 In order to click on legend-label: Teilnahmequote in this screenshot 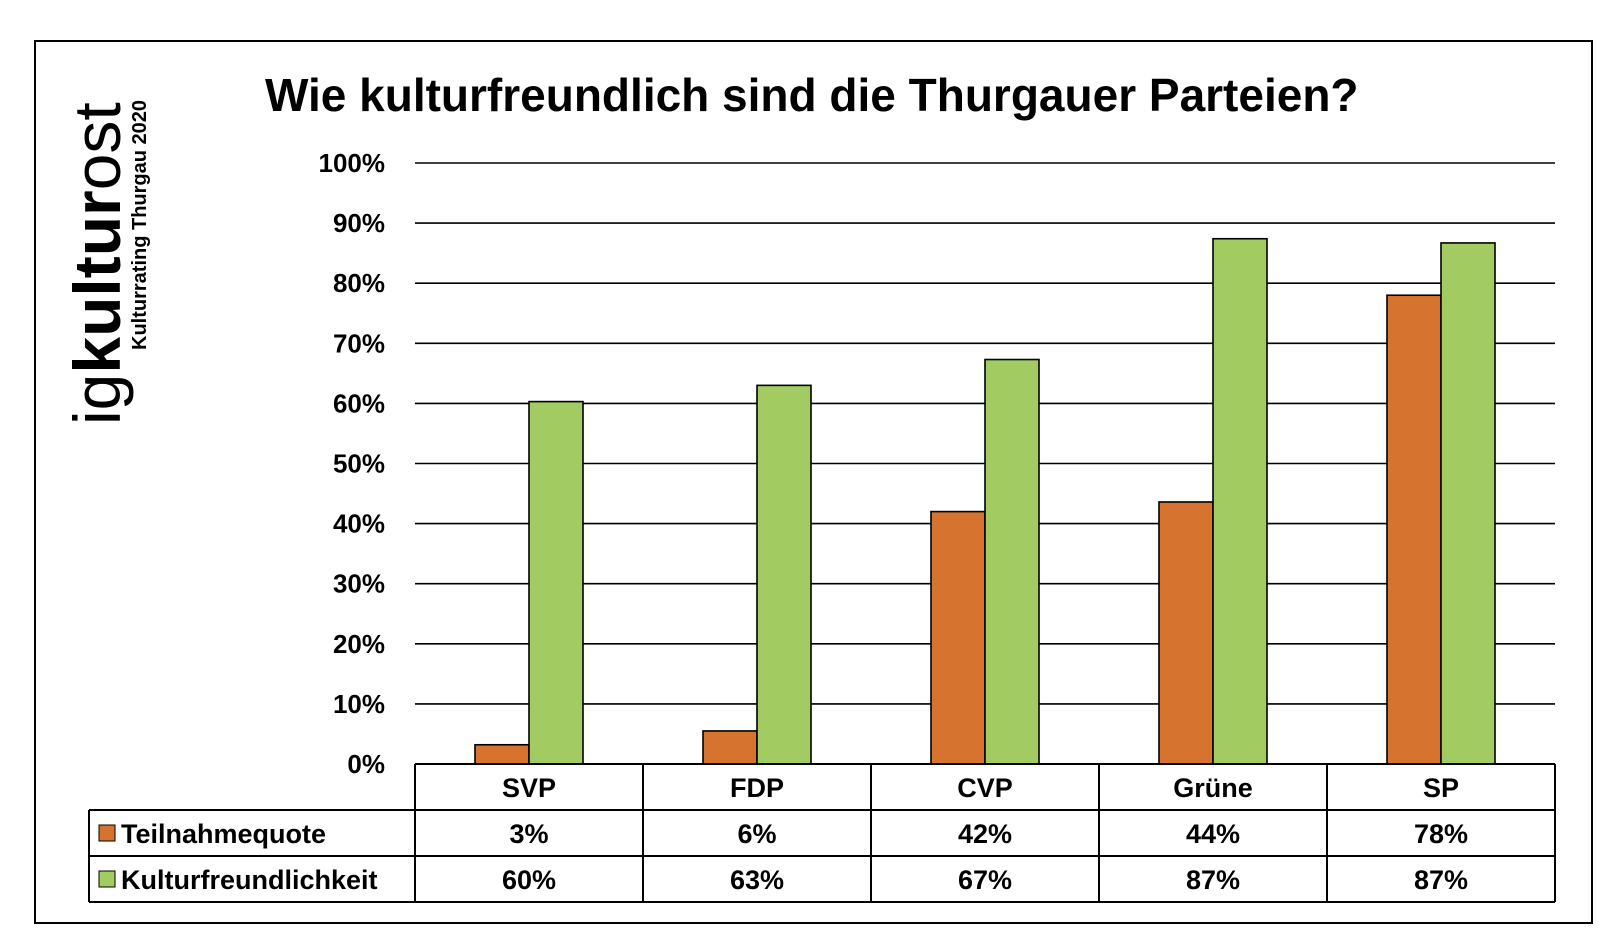, I will do `click(223, 834)`.